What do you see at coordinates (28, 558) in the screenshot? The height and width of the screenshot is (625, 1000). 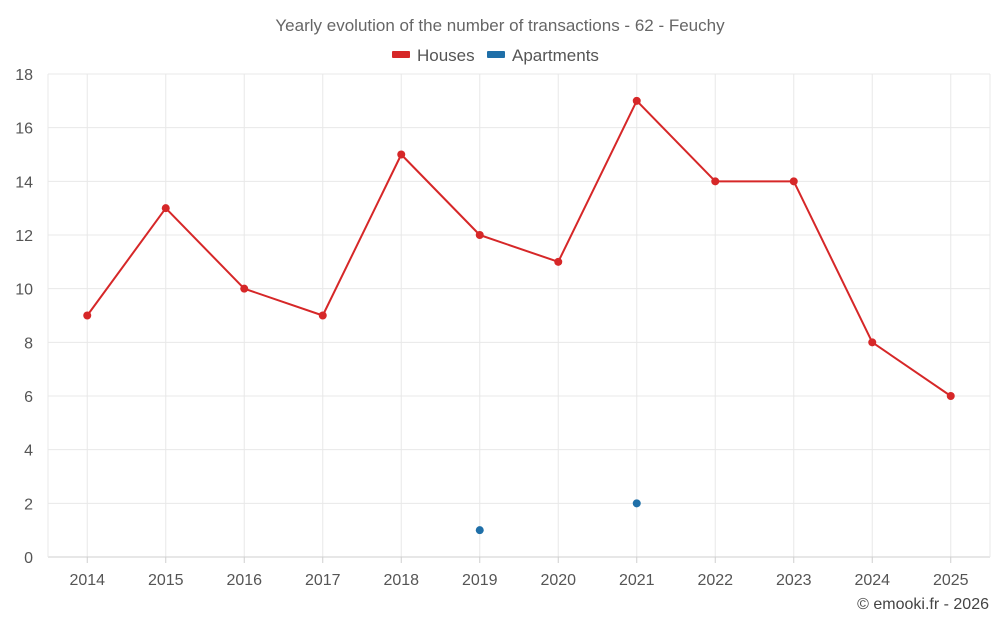 I see `y-tick-label: 0` at bounding box center [28, 558].